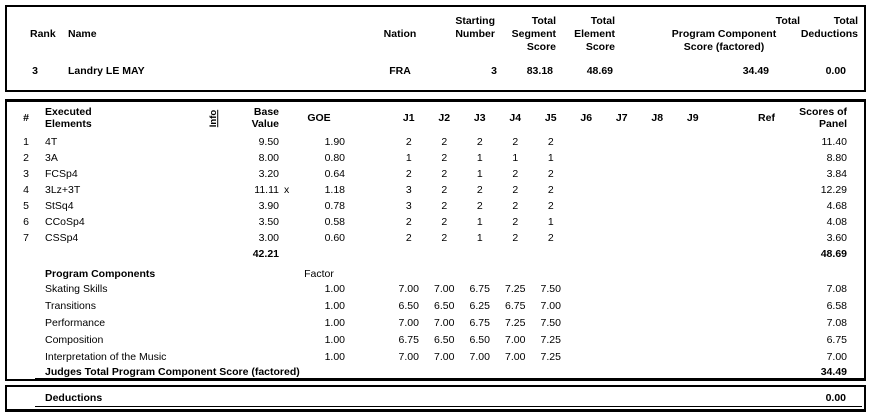 Image resolution: width=871 pixels, height=414 pixels. Describe the element at coordinates (100, 274) in the screenshot. I see `program-components-title: Program Components` at that location.